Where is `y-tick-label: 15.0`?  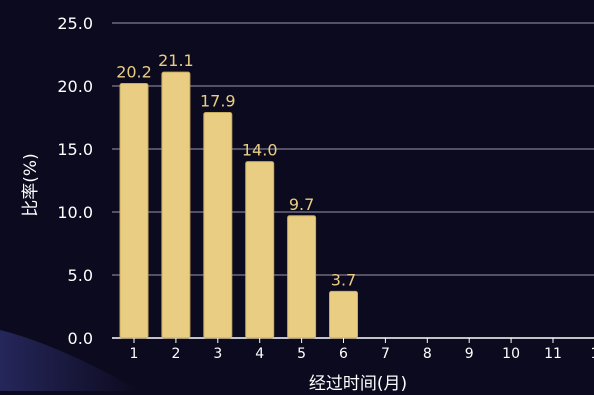
y-tick-label: 15.0 is located at coordinates (75, 149).